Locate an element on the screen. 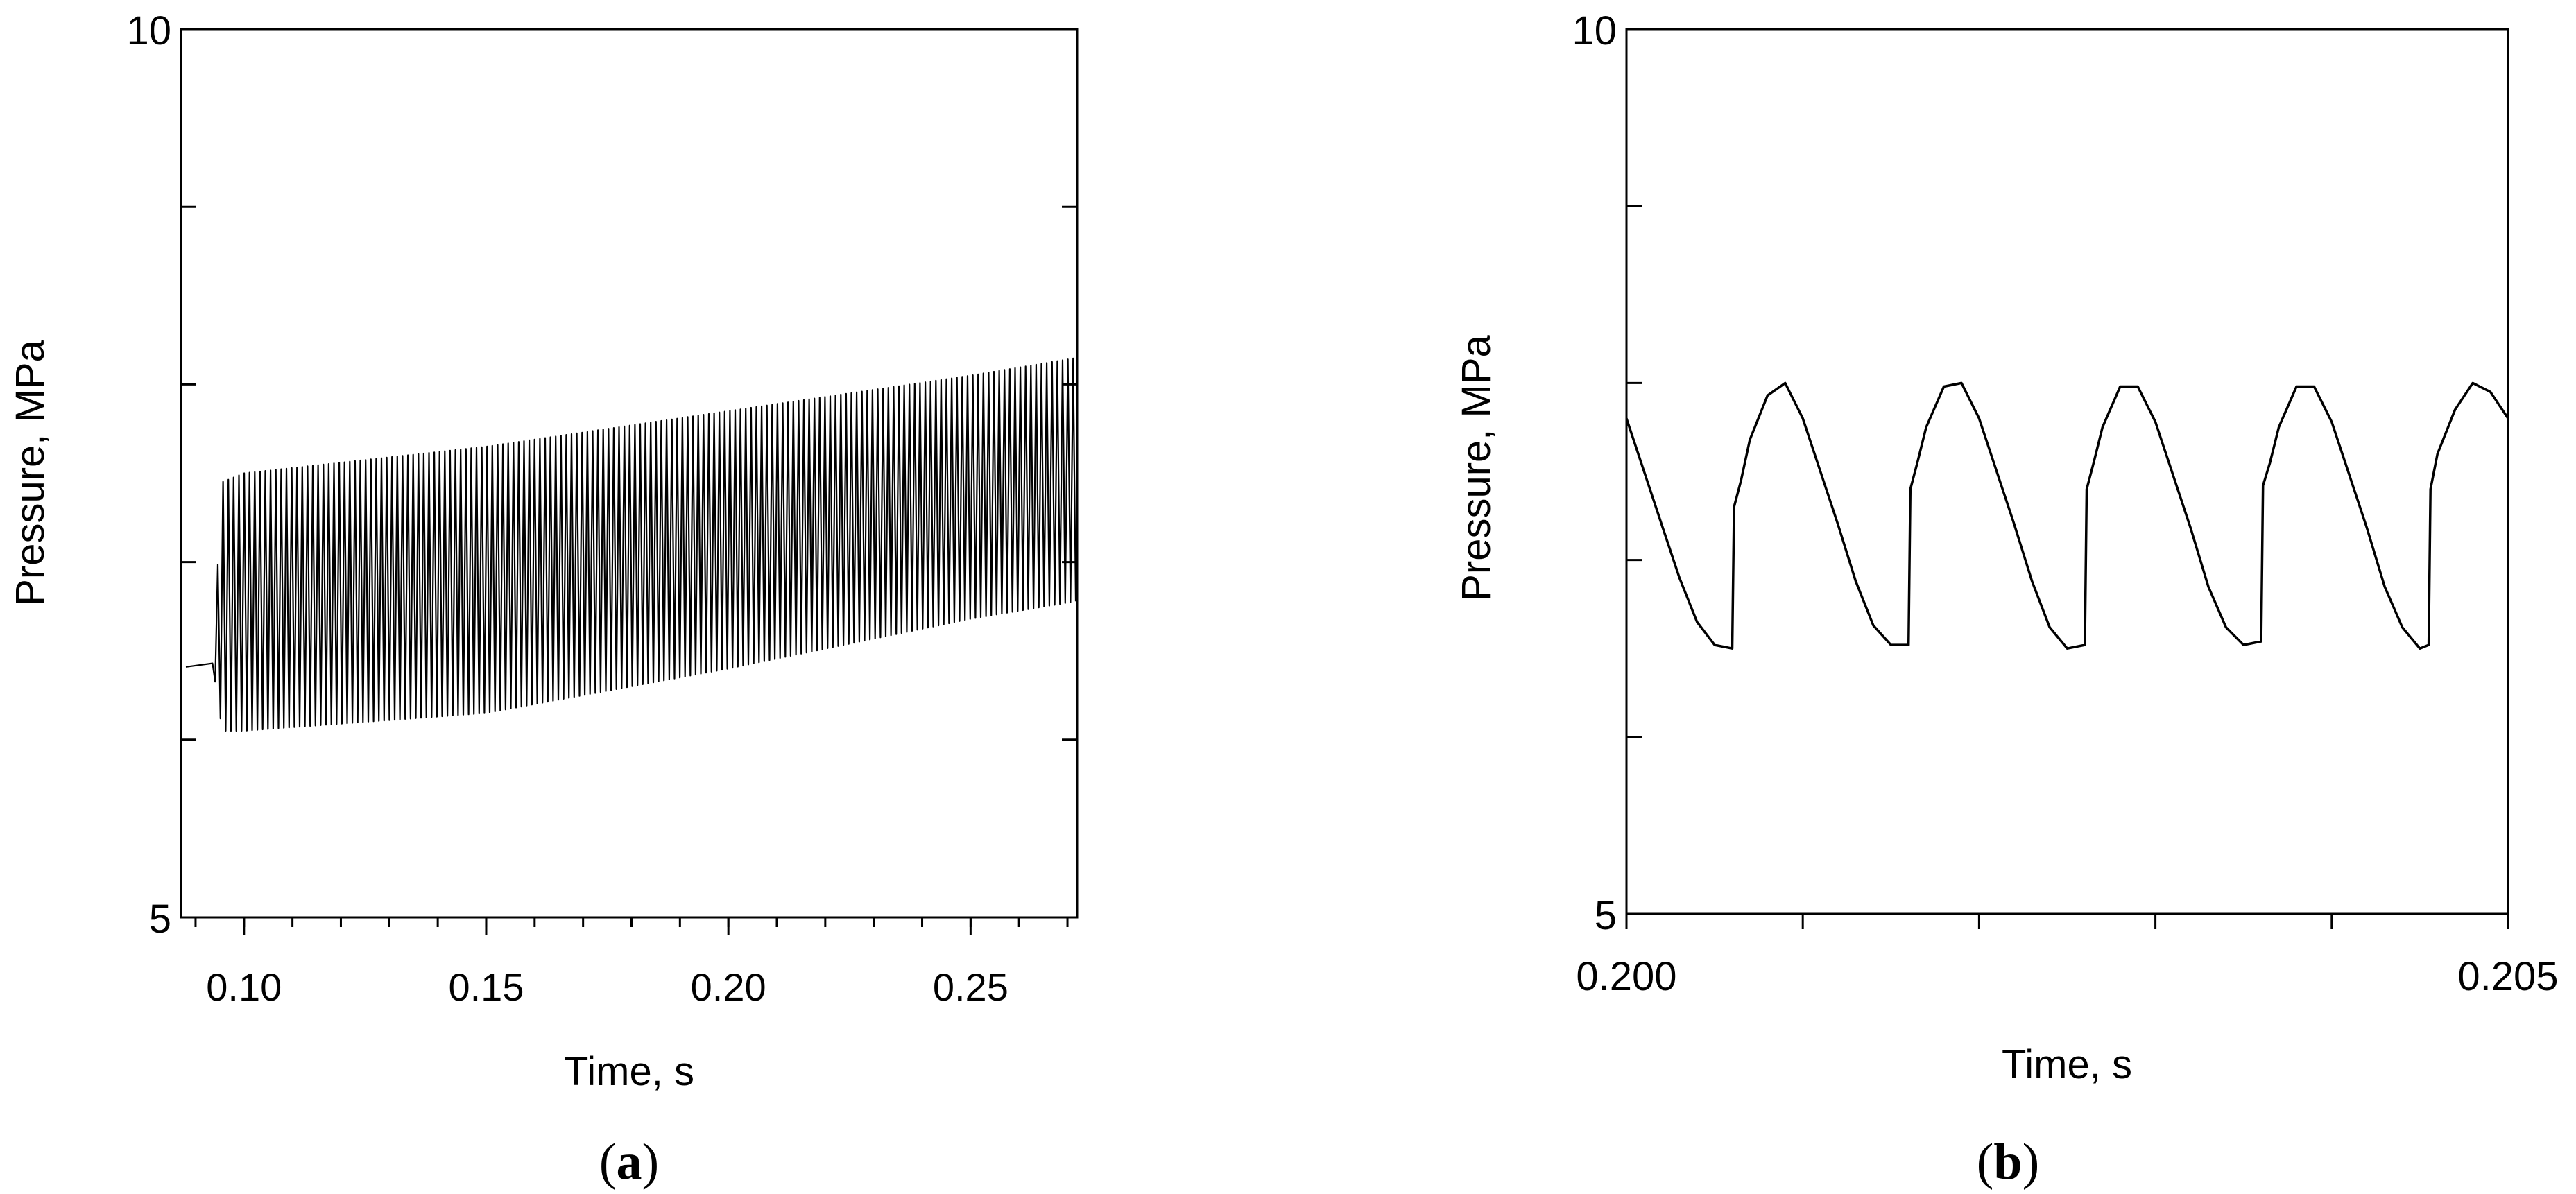  pressure-series-a is located at coordinates (631, 544).